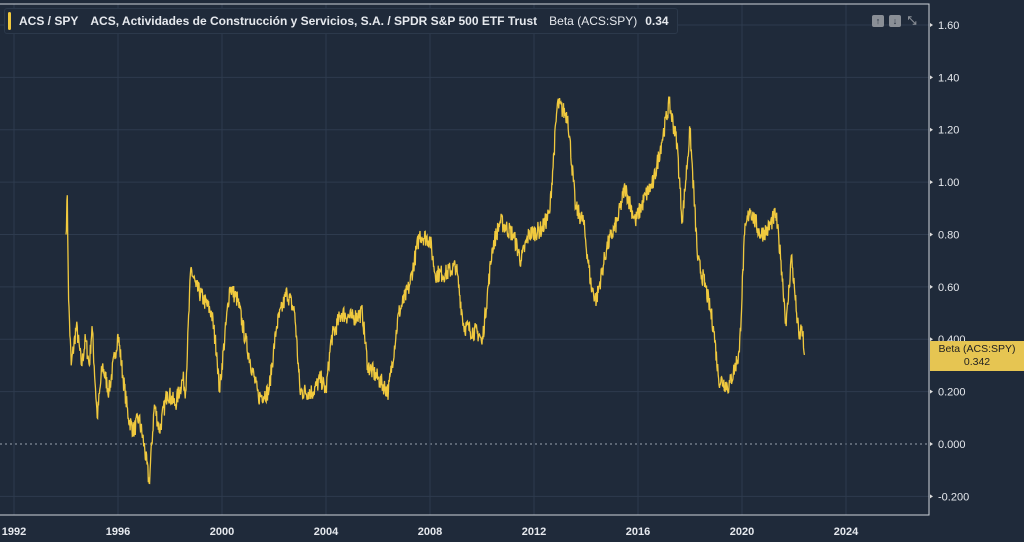 The image size is (1024, 542). Describe the element at coordinates (878, 21) in the screenshot. I see `arrow-up-icon: ↑` at that location.